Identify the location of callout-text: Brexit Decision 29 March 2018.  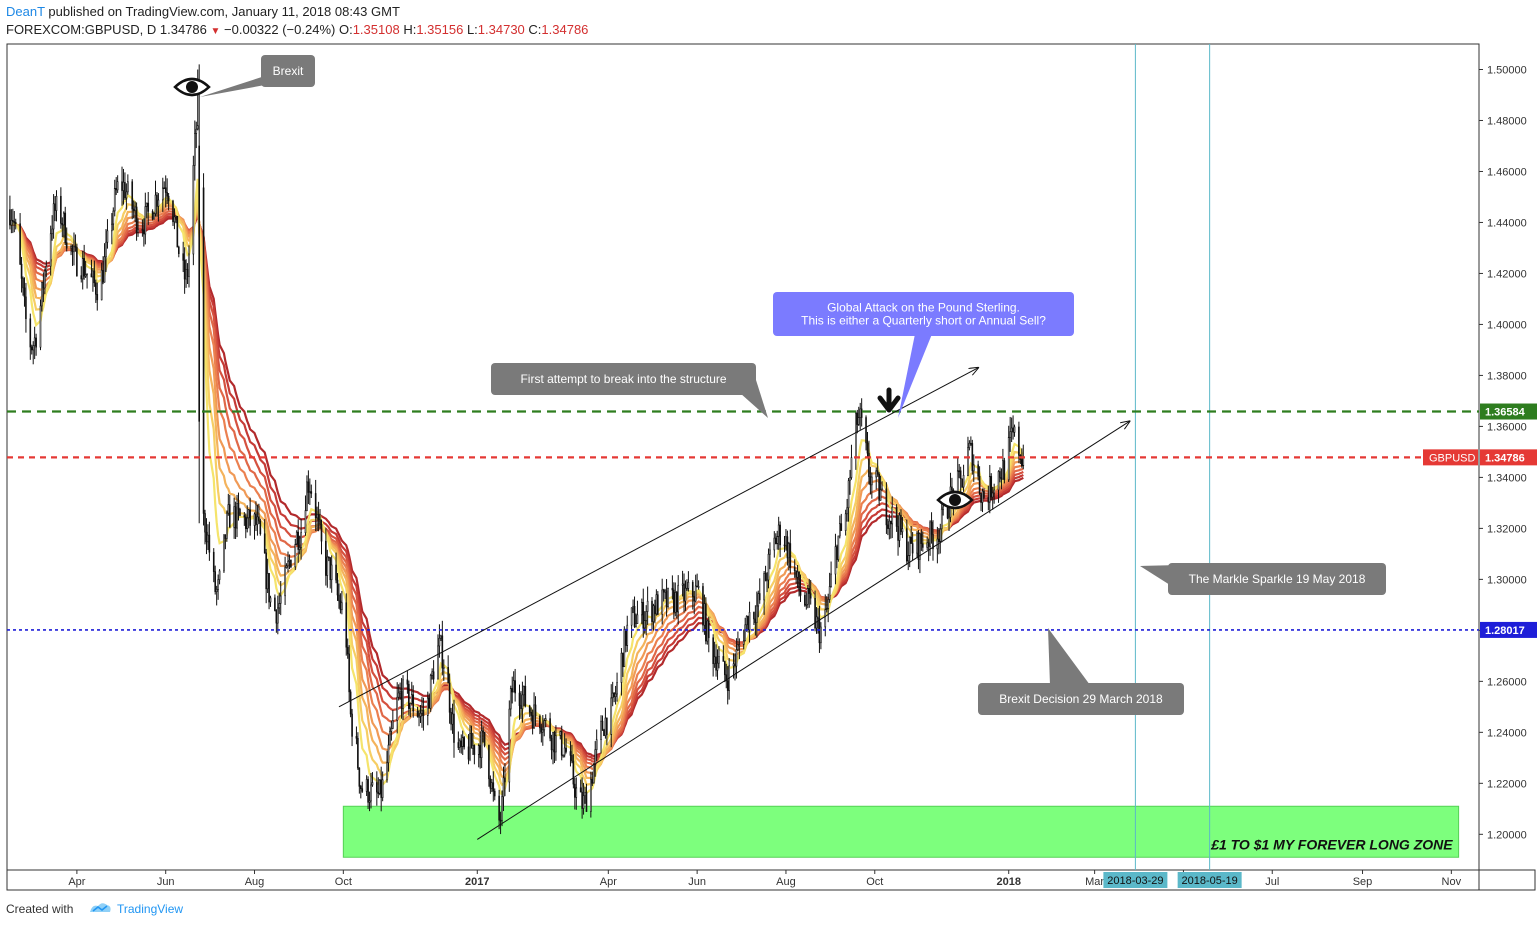
(1081, 699).